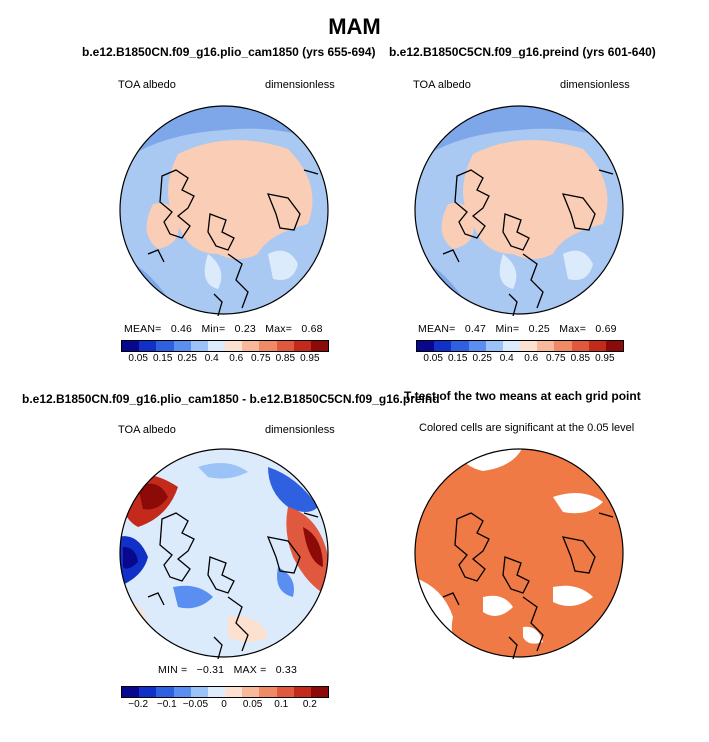  What do you see at coordinates (312, 329) in the screenshot?
I see `max-value: 0.68` at bounding box center [312, 329].